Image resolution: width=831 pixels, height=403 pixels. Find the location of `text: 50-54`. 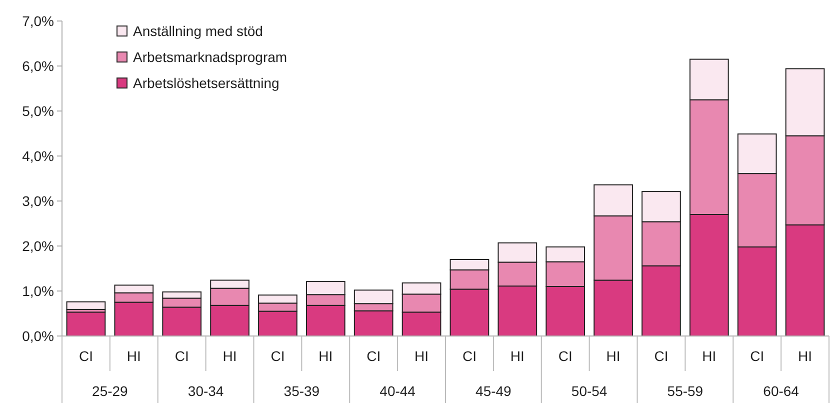

text: 50-54 is located at coordinates (589, 391).